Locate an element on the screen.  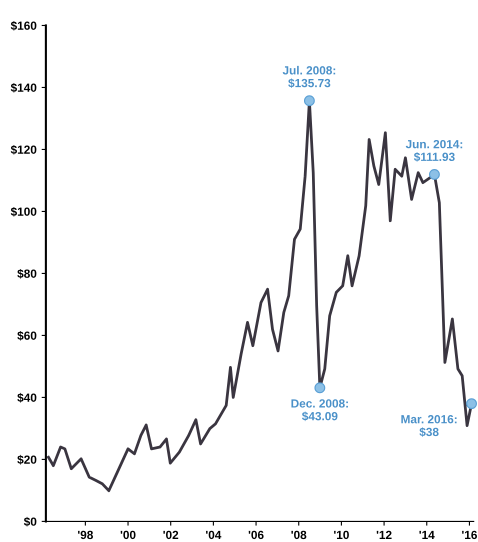
x-tick-label: '10 is located at coordinates (341, 535).